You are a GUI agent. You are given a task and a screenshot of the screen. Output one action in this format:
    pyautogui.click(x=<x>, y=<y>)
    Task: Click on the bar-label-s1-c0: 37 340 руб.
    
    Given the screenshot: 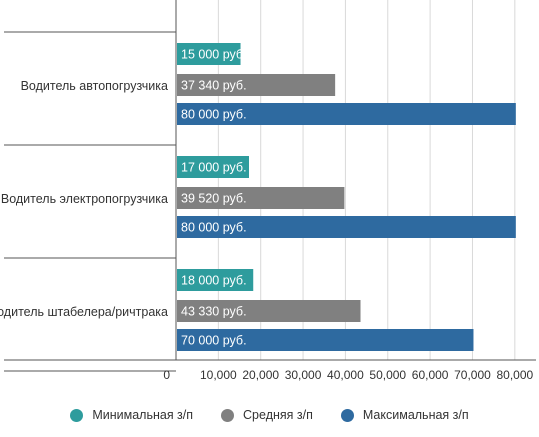 What is the action you would take?
    pyautogui.click(x=214, y=85)
    